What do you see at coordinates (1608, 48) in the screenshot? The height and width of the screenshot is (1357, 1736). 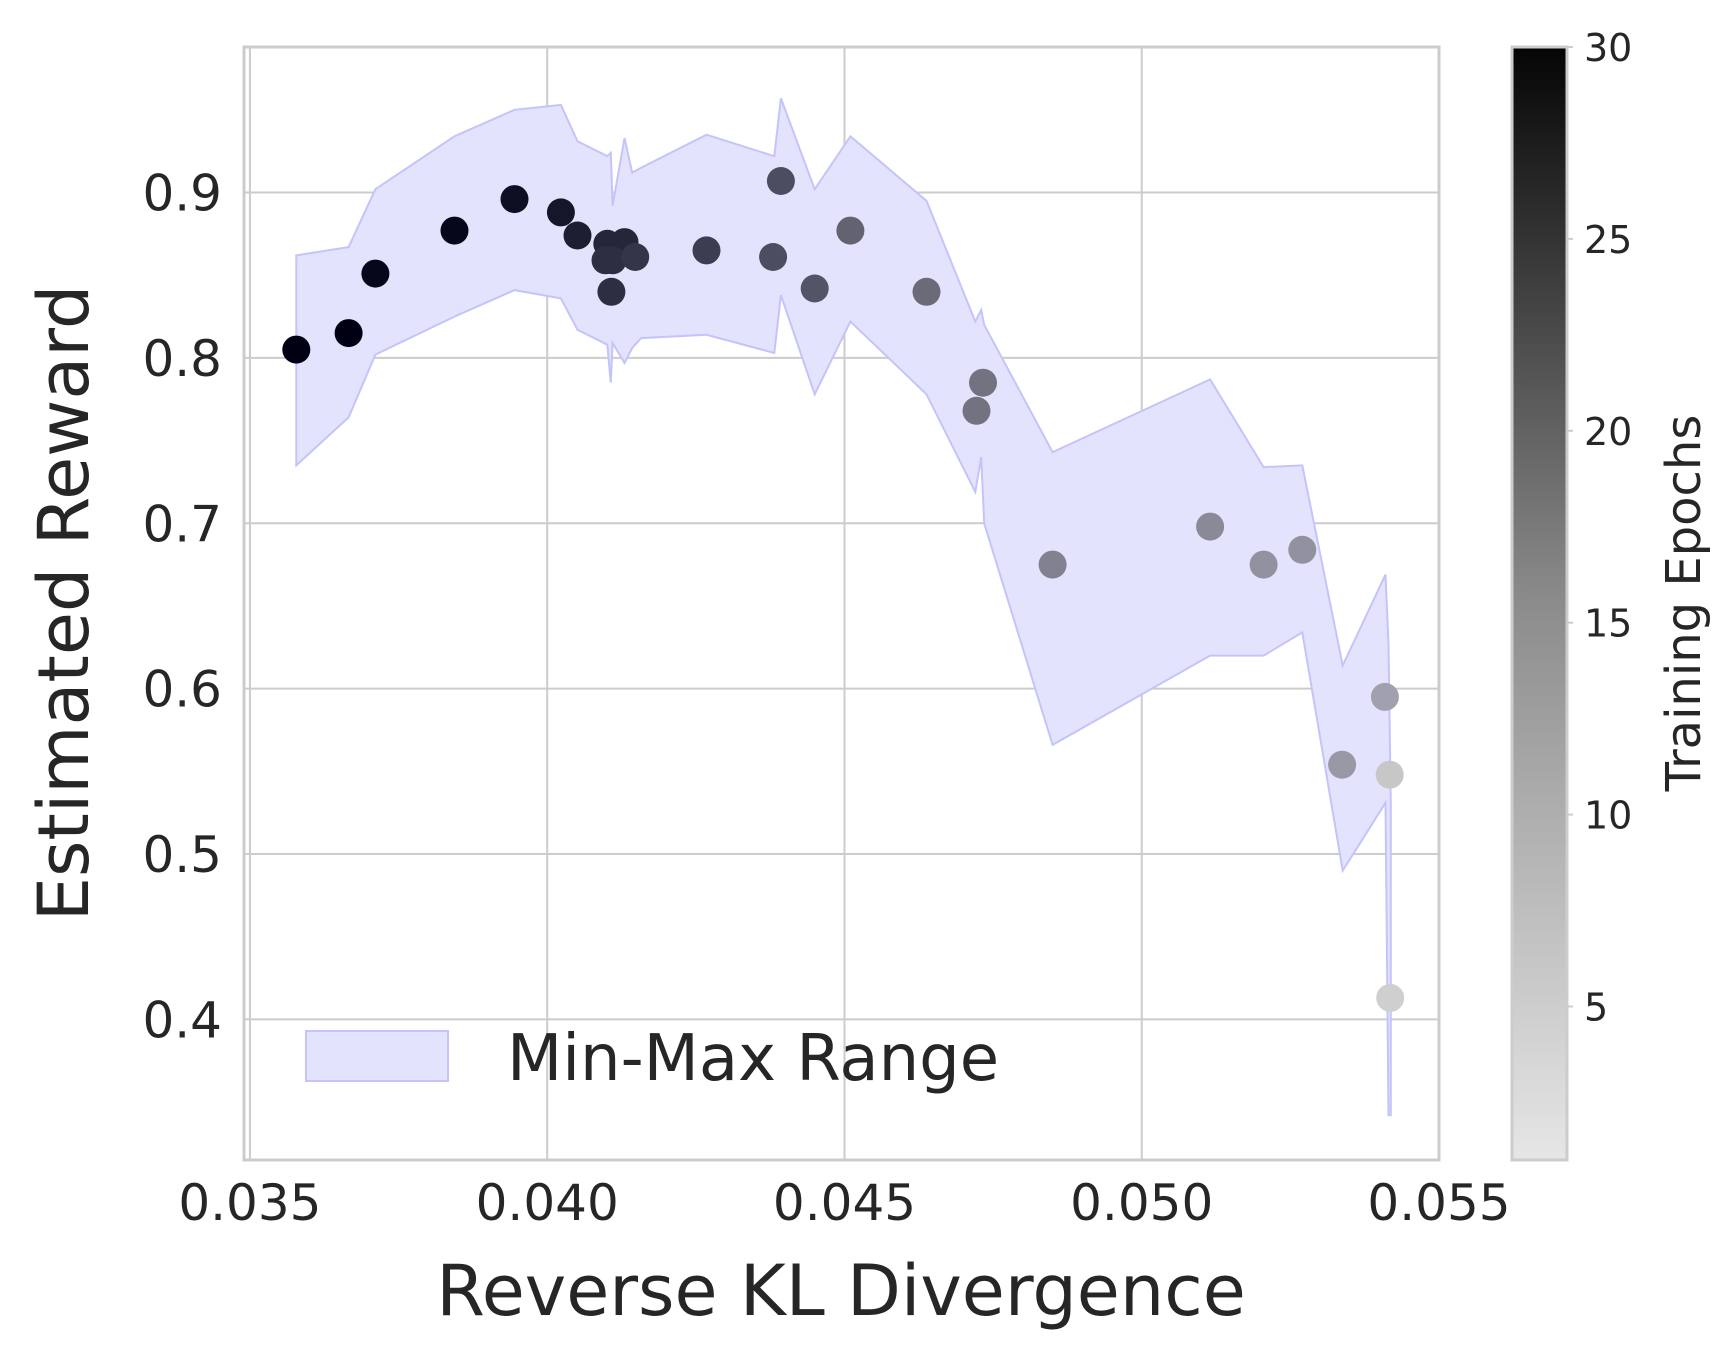 I see `colorbar-tick-label: 30` at bounding box center [1608, 48].